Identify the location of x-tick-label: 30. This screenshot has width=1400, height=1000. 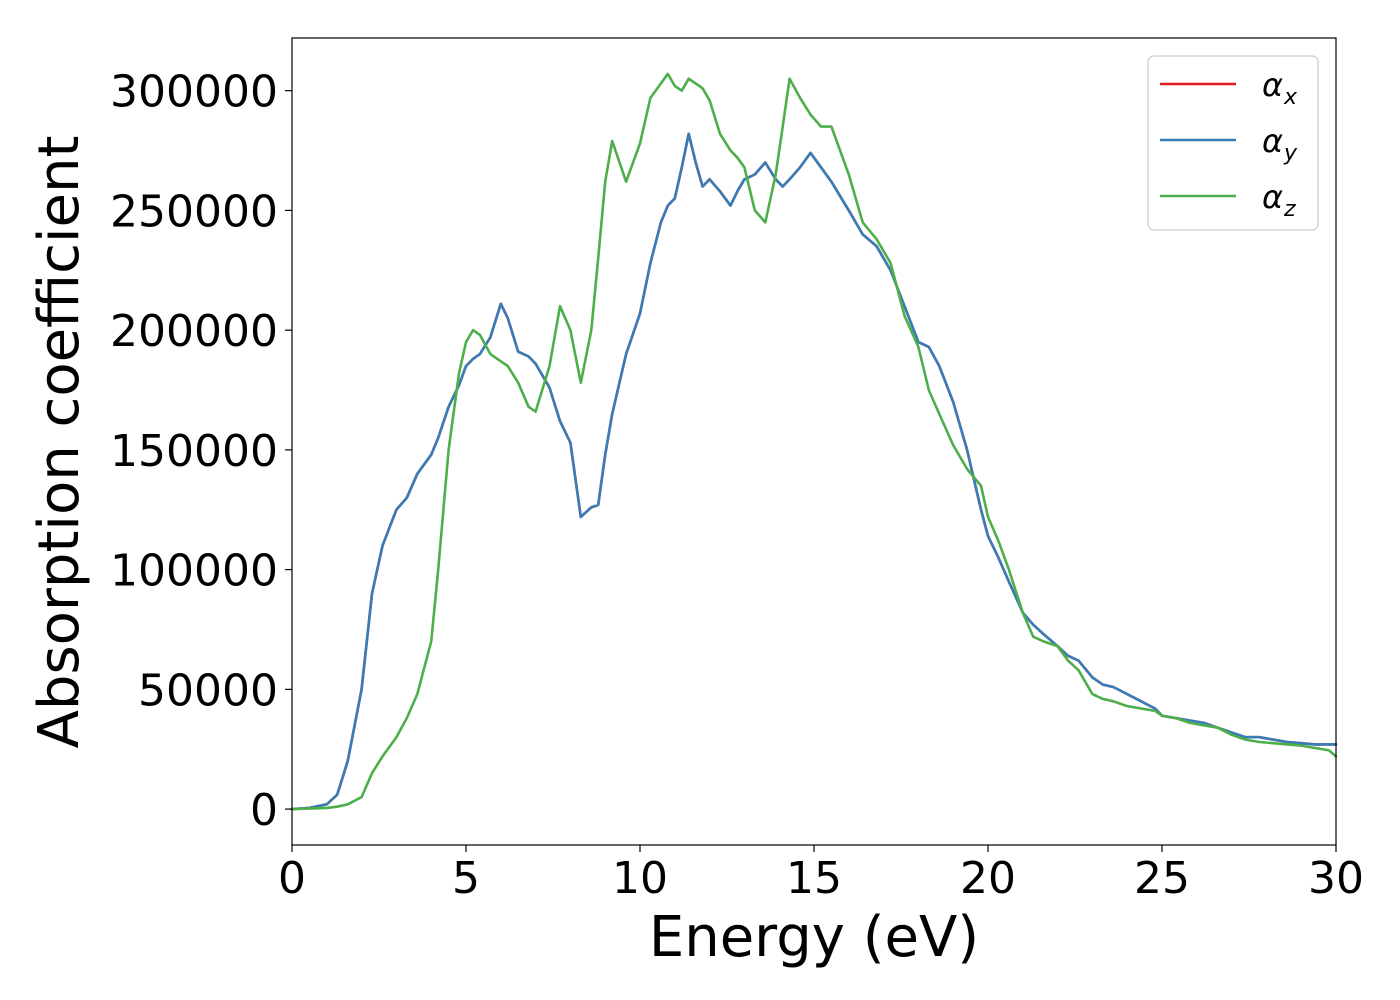
(1336, 878).